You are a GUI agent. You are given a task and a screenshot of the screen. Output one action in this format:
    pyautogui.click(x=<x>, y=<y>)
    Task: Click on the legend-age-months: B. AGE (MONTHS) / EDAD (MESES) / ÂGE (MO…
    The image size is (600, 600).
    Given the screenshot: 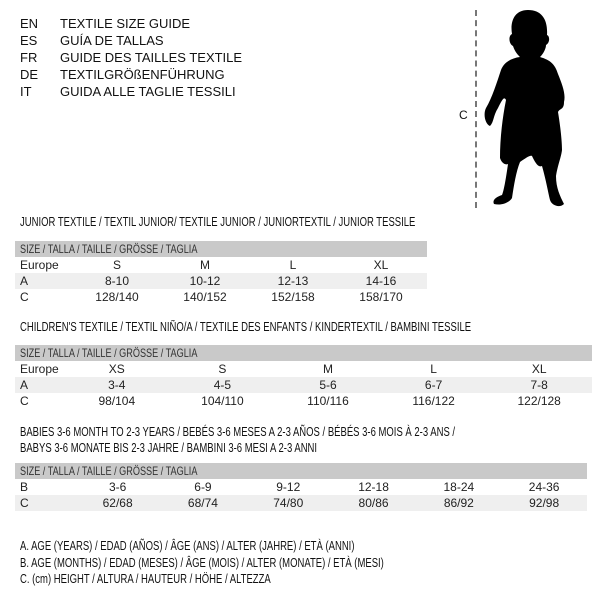 What is the action you would take?
    pyautogui.click(x=202, y=563)
    